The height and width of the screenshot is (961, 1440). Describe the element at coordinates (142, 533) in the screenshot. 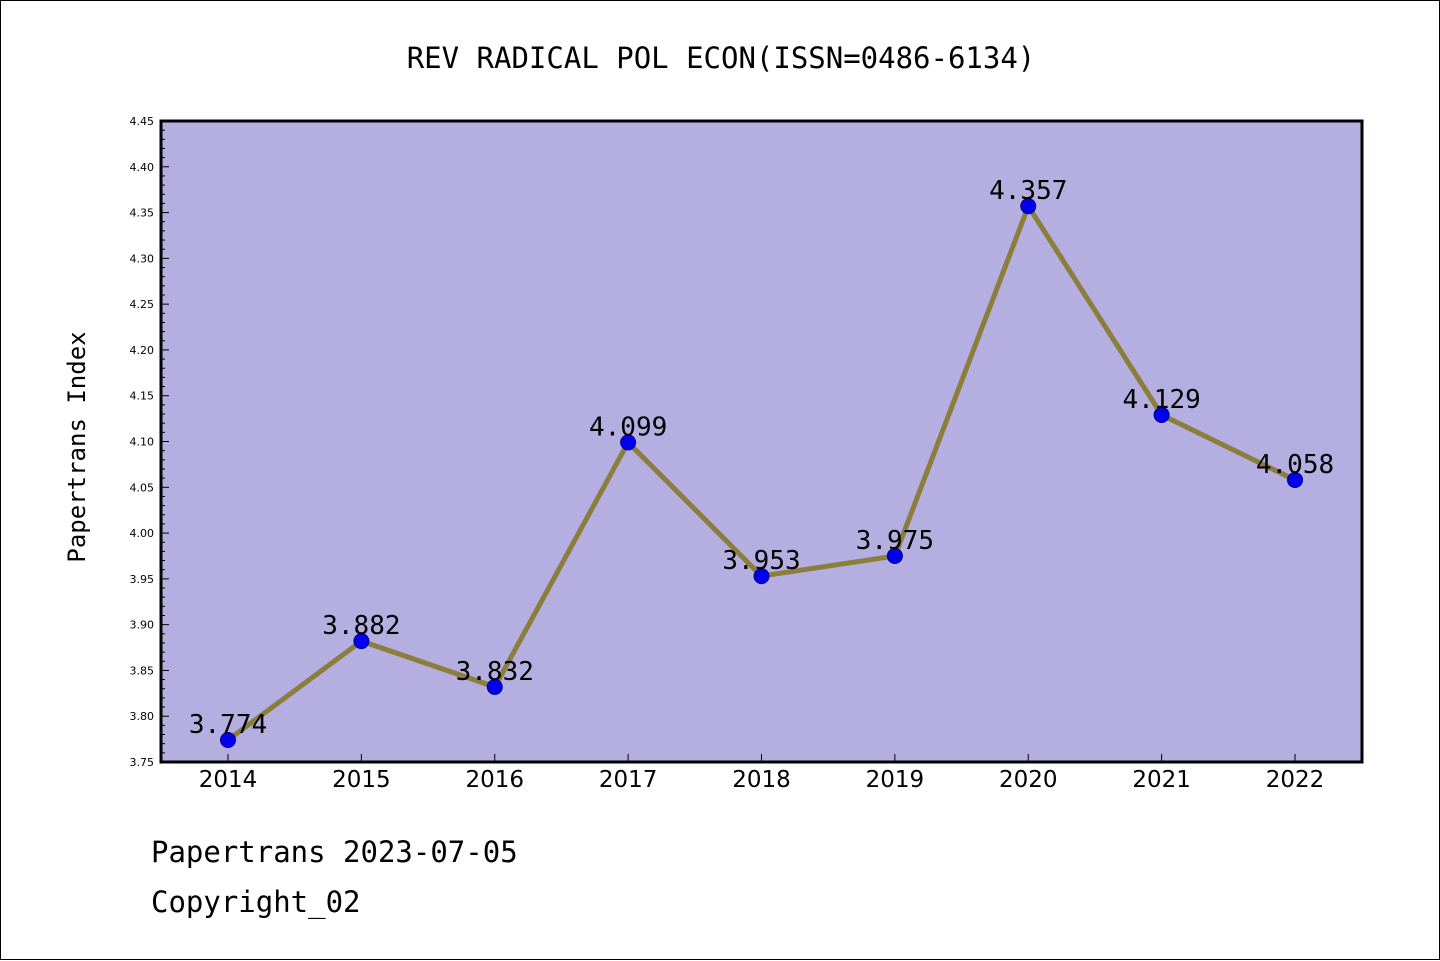

I see `y-tick-label: 4.00` at that location.